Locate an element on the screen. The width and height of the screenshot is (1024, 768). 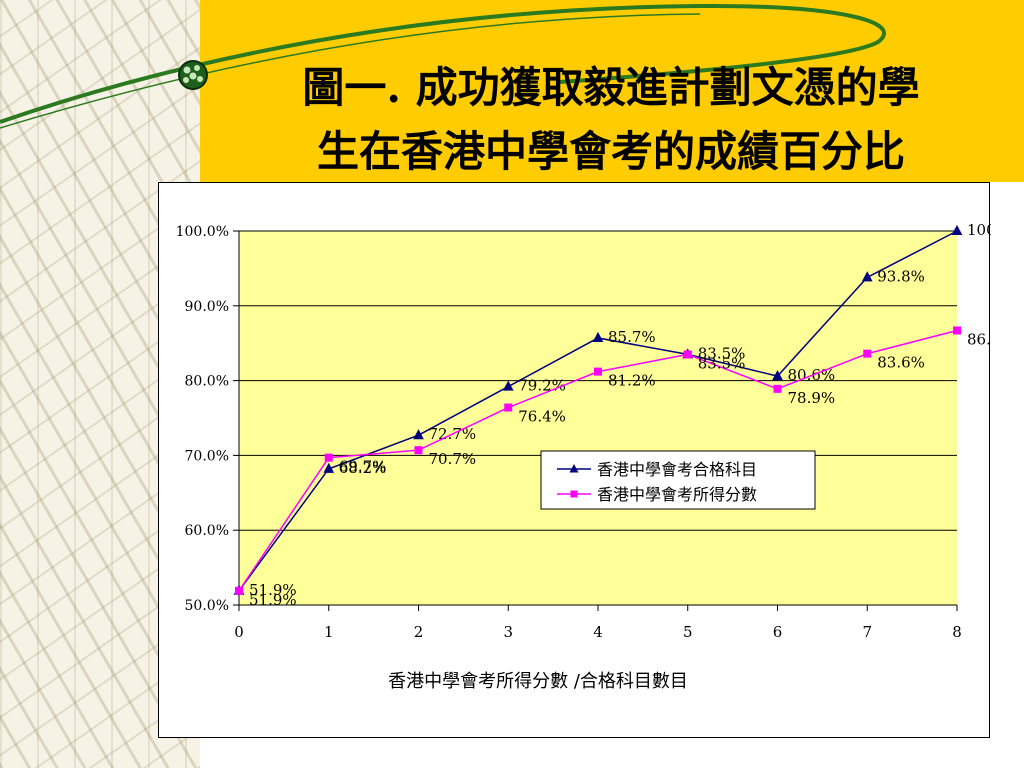
globe-bullet-icon is located at coordinates (193, 75).